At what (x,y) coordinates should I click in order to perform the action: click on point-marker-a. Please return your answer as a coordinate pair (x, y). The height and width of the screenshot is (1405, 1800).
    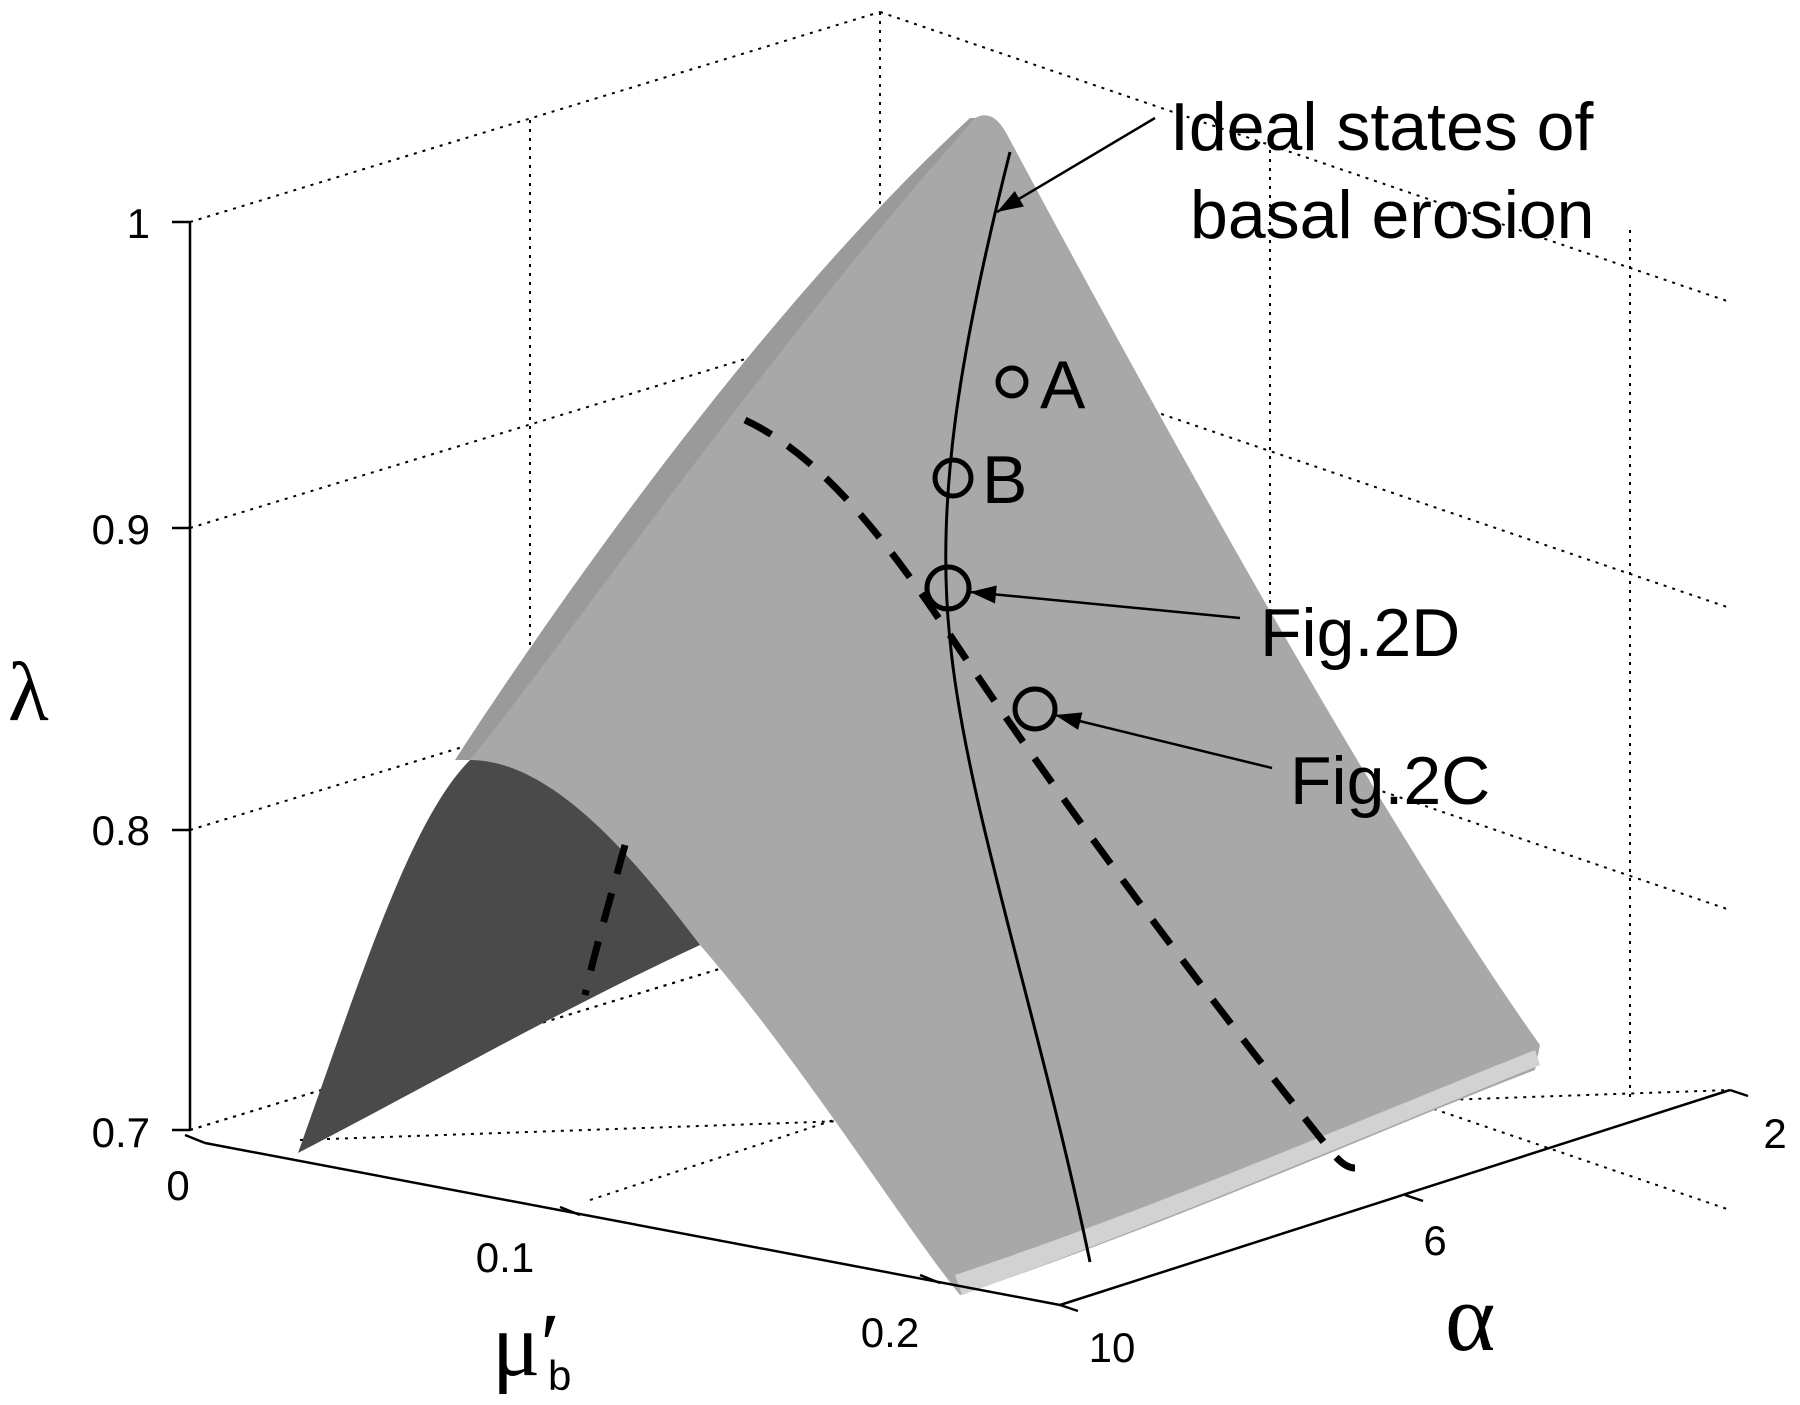
    Looking at the image, I should click on (1012, 382).